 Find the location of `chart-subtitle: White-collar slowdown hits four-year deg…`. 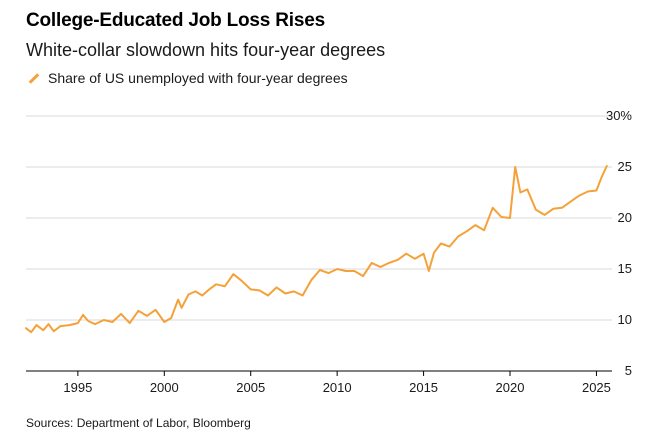

chart-subtitle: White-collar slowdown hits four-year deg… is located at coordinates (206, 50).